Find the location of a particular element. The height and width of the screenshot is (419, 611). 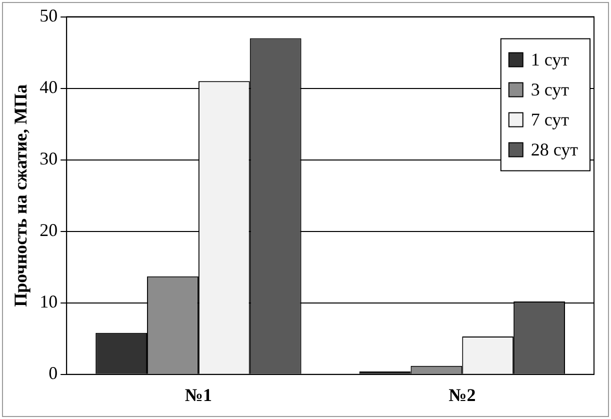

legend-label: 7 сут is located at coordinates (550, 120).